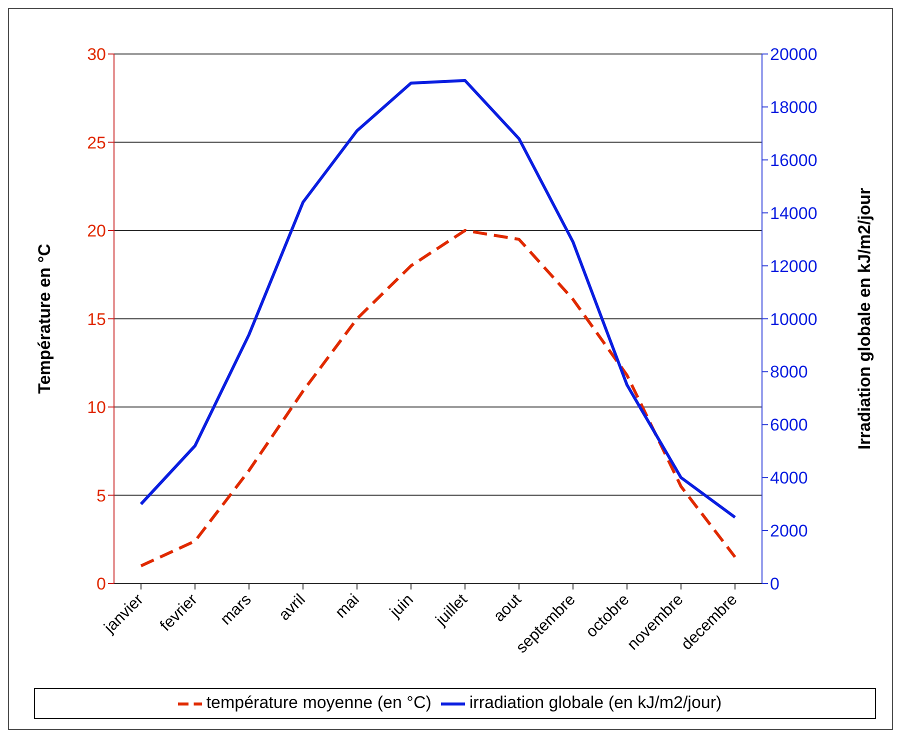  I want to click on y-tick-label: 0, so click(101, 584).